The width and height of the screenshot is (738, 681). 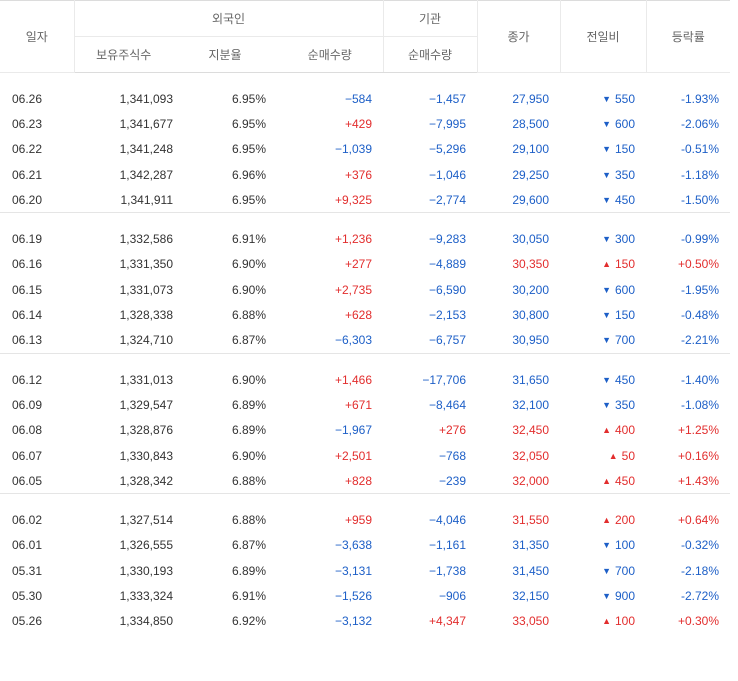 What do you see at coordinates (248, 570) in the screenshot?
I see `ratio-cell: 6.89%` at bounding box center [248, 570].